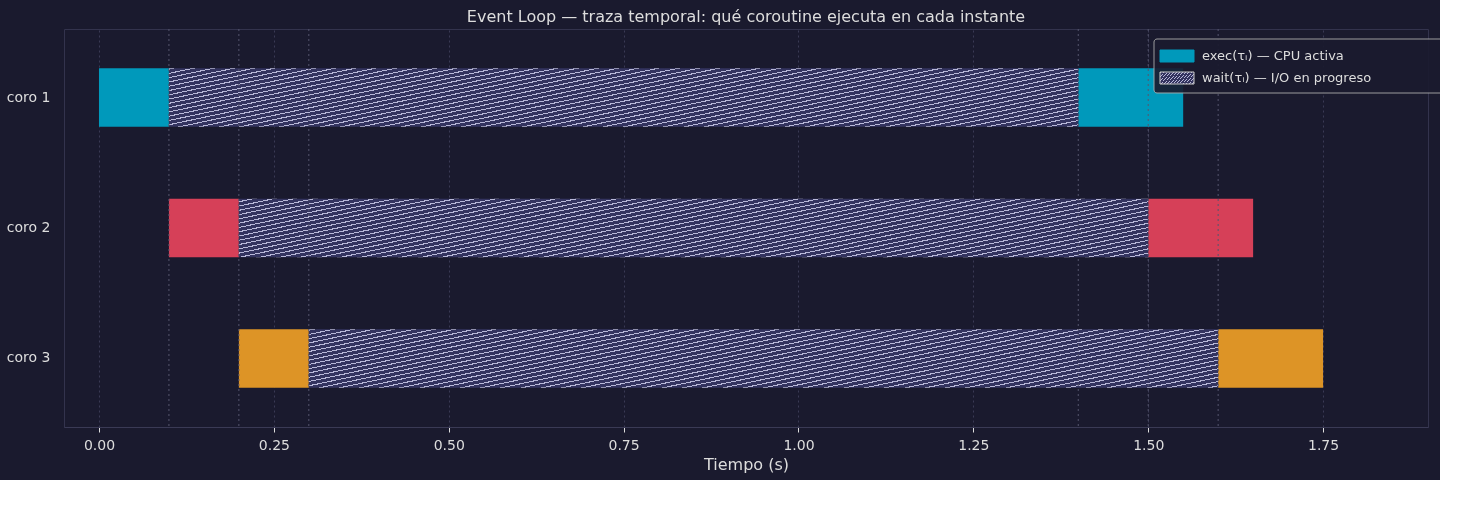 This screenshot has width=1480, height=508. What do you see at coordinates (974, 444) in the screenshot?
I see `x-tick-label: 1.25` at bounding box center [974, 444].